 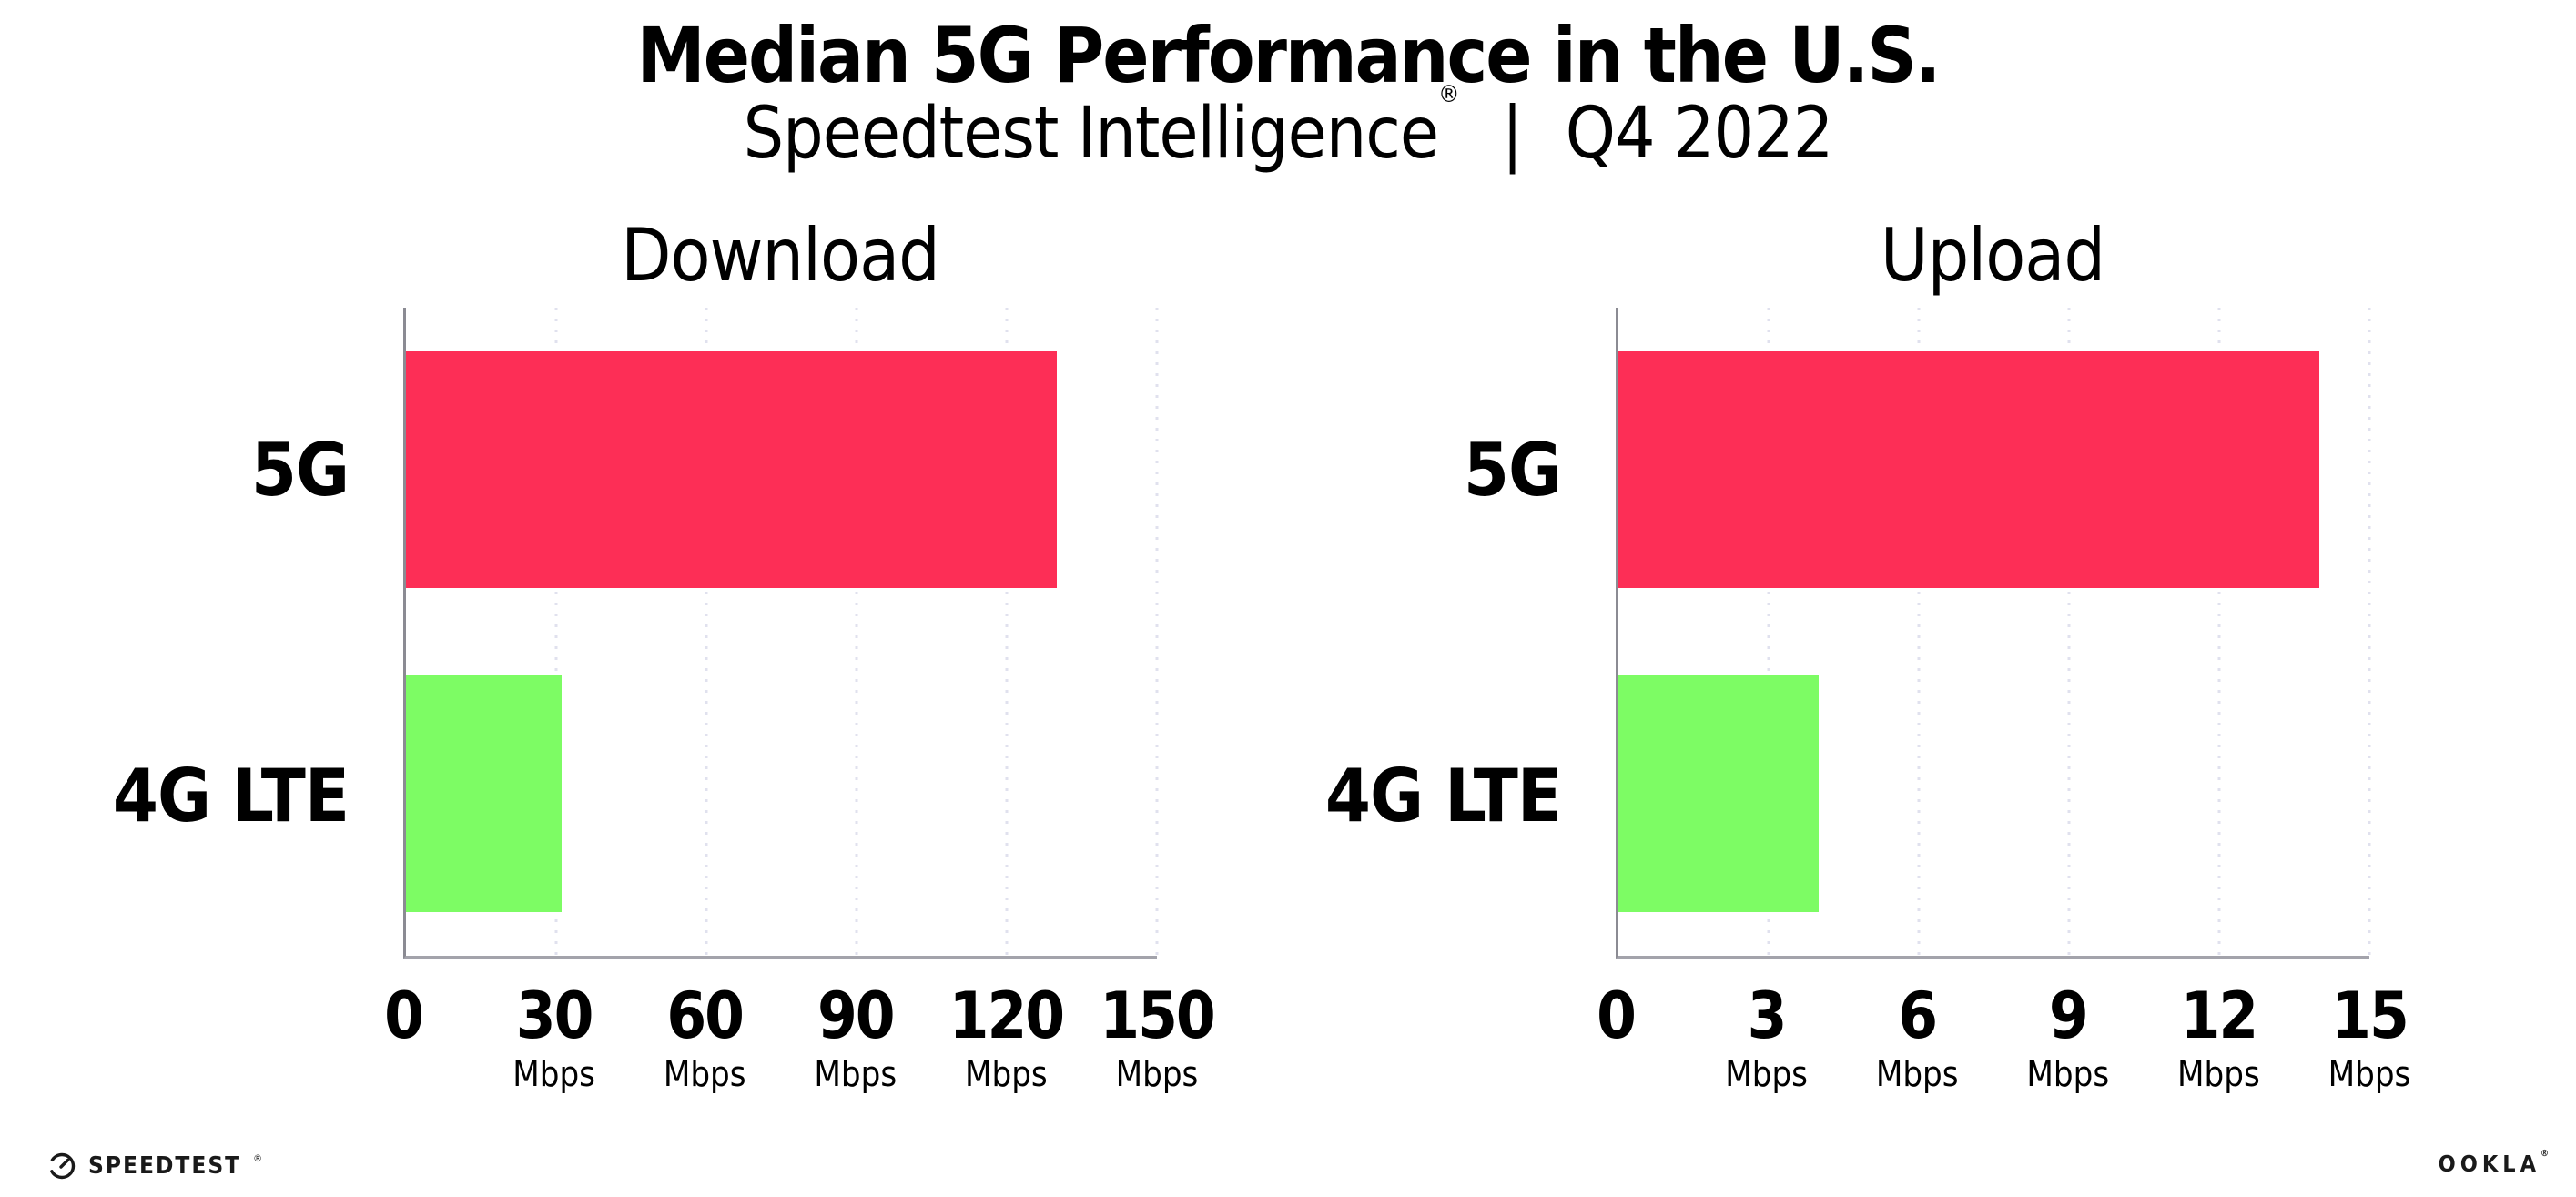 I want to click on download-band-4g-lte, so click(x=781, y=794).